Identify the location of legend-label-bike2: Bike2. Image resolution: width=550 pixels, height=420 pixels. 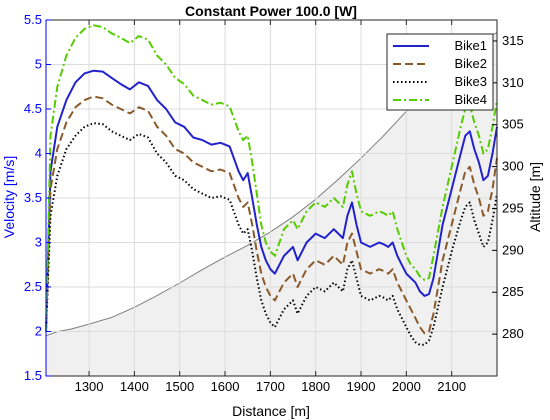
(470, 63).